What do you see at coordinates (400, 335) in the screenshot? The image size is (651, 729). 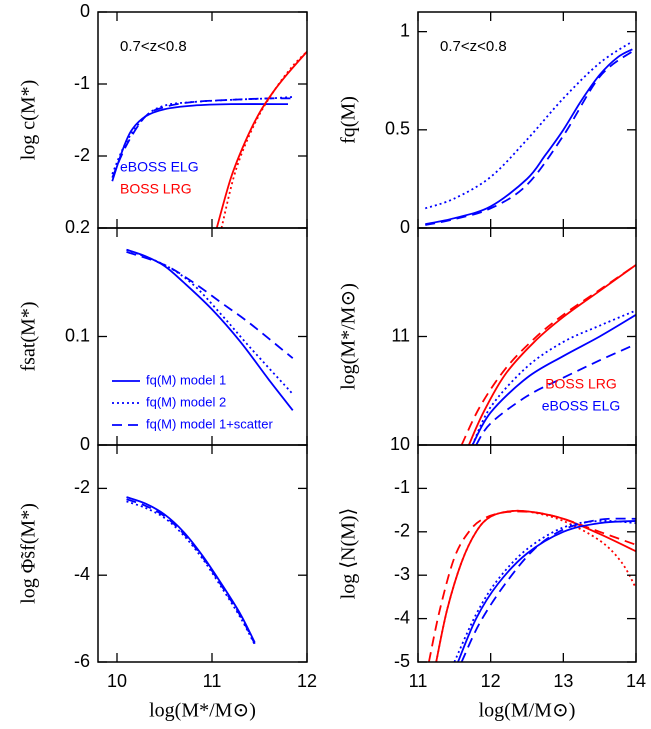 I see `y-tick-label: 11` at bounding box center [400, 335].